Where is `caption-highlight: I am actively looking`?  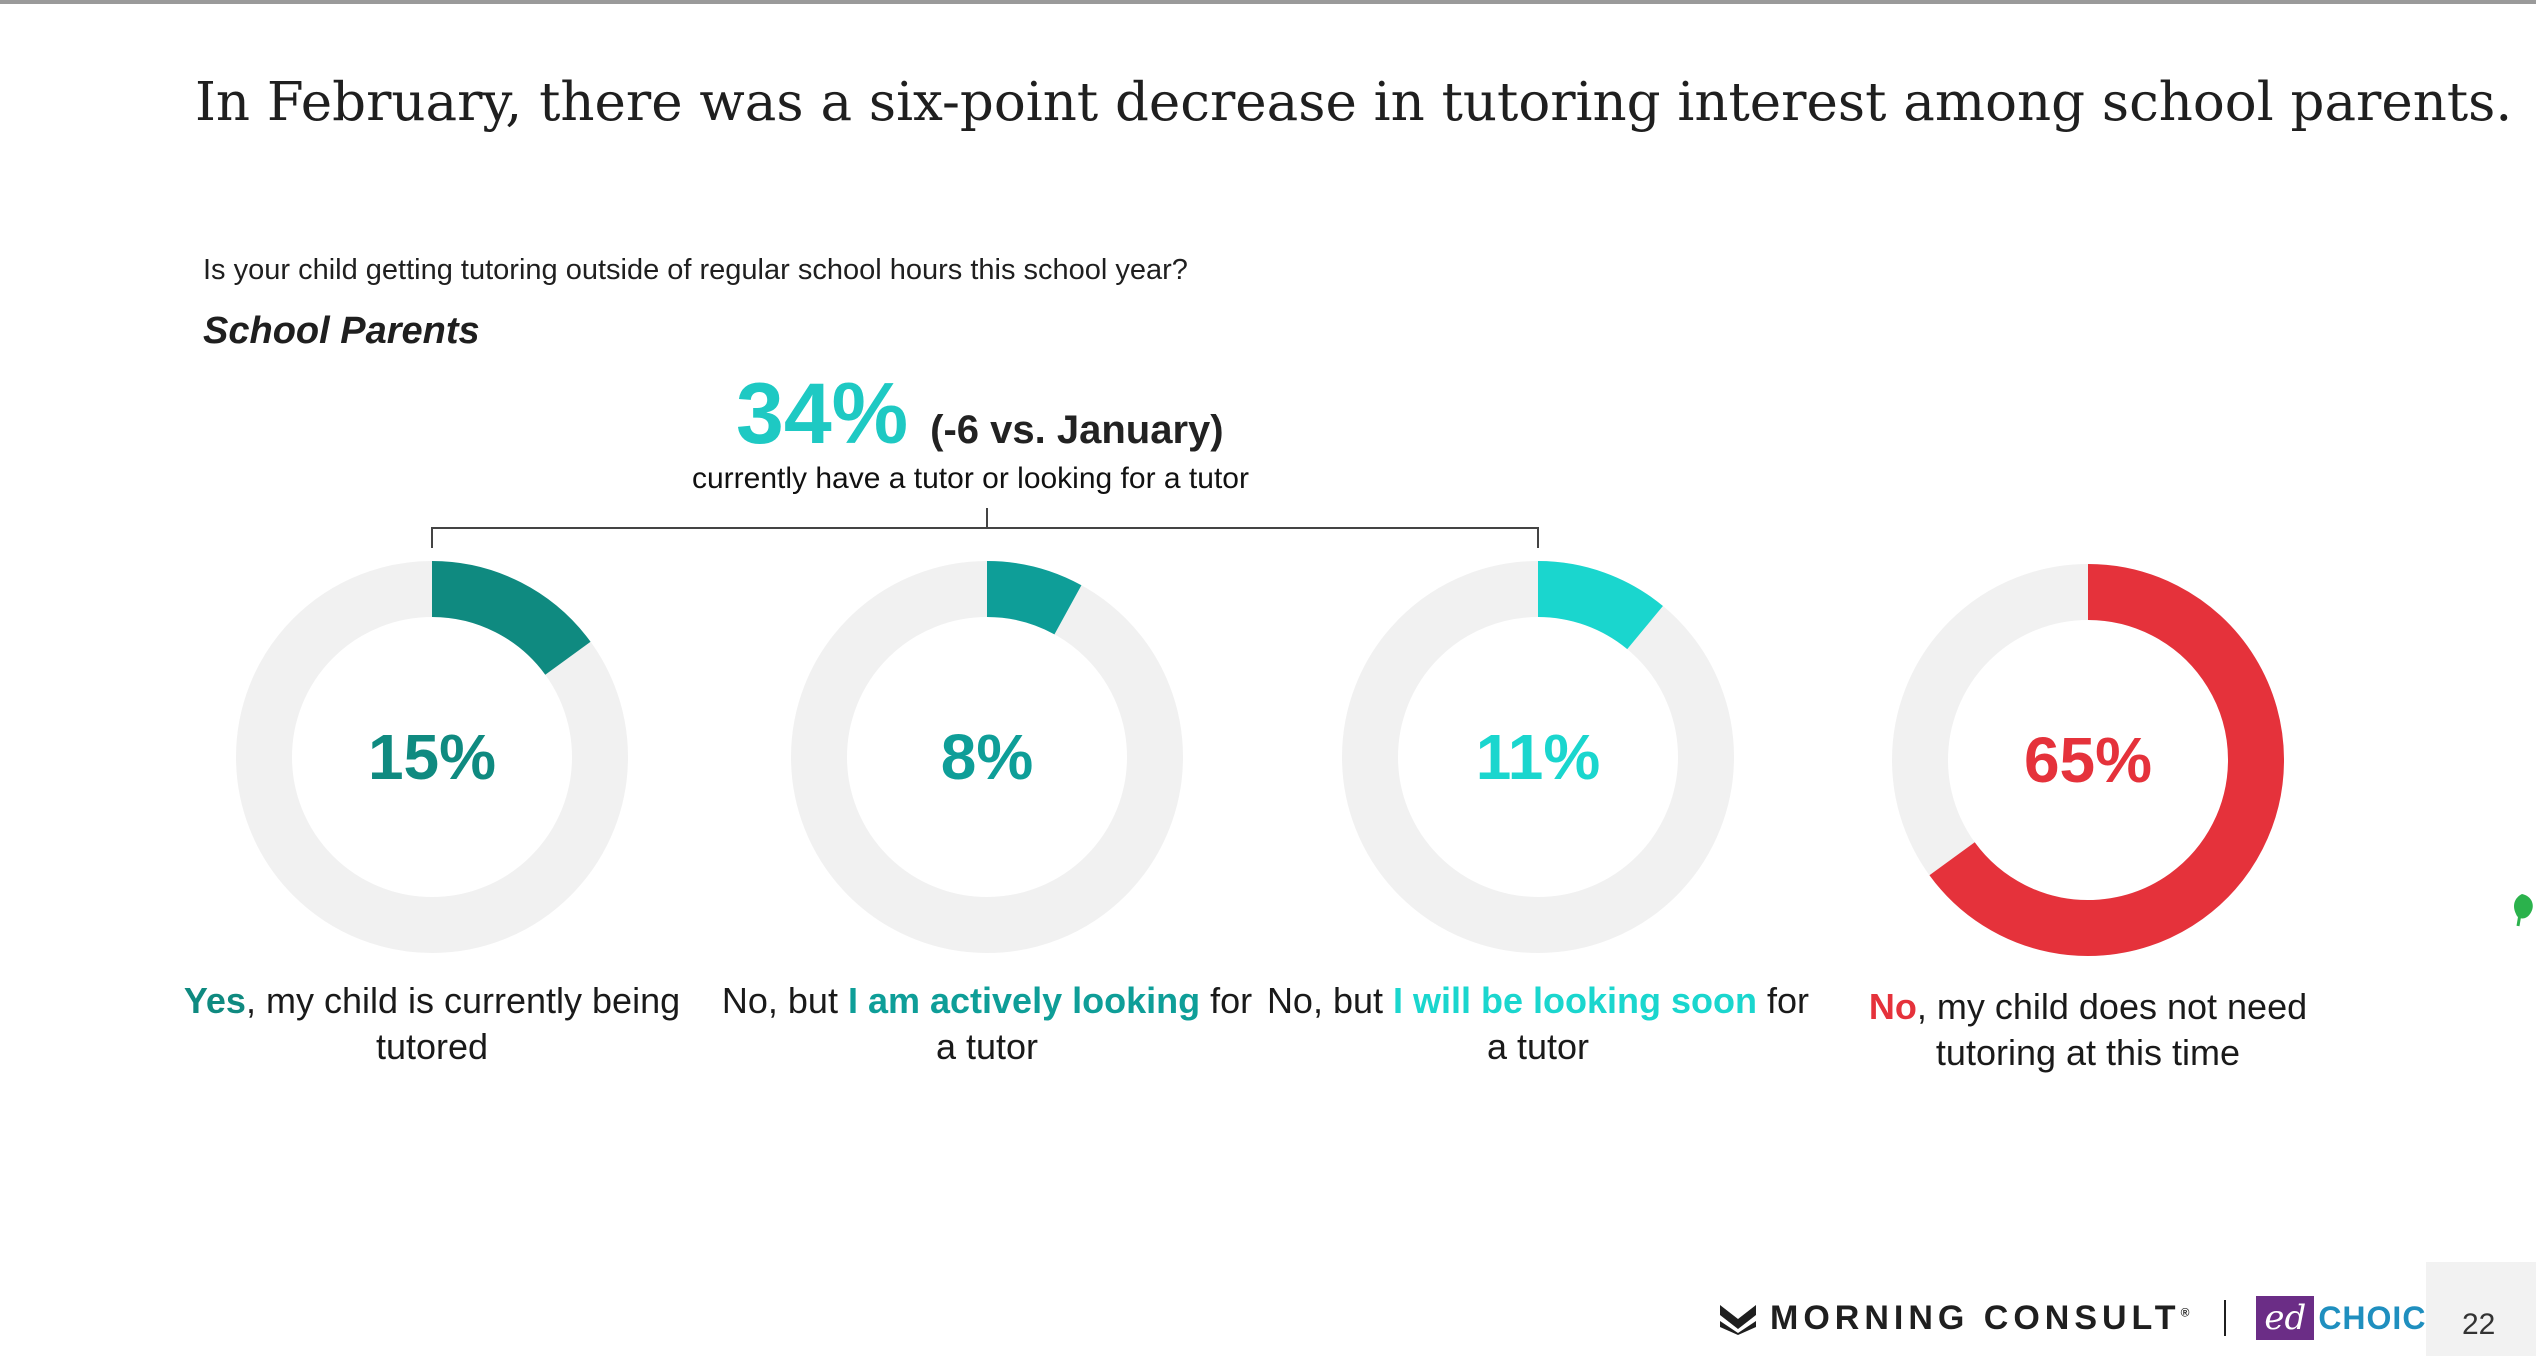
caption-highlight: I am actively looking is located at coordinates (1024, 1000).